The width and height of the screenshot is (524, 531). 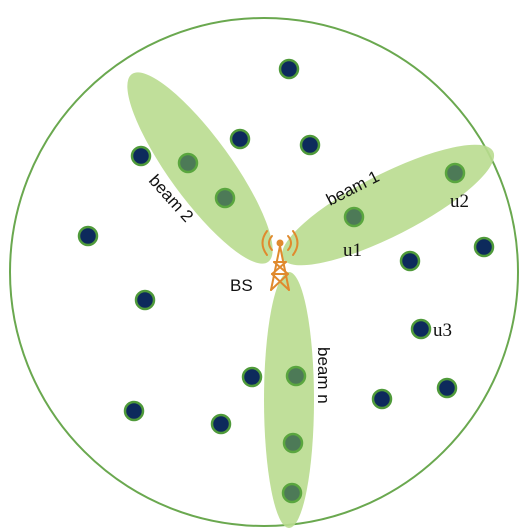 What do you see at coordinates (442, 330) in the screenshot?
I see `user-u3-label: u3` at bounding box center [442, 330].